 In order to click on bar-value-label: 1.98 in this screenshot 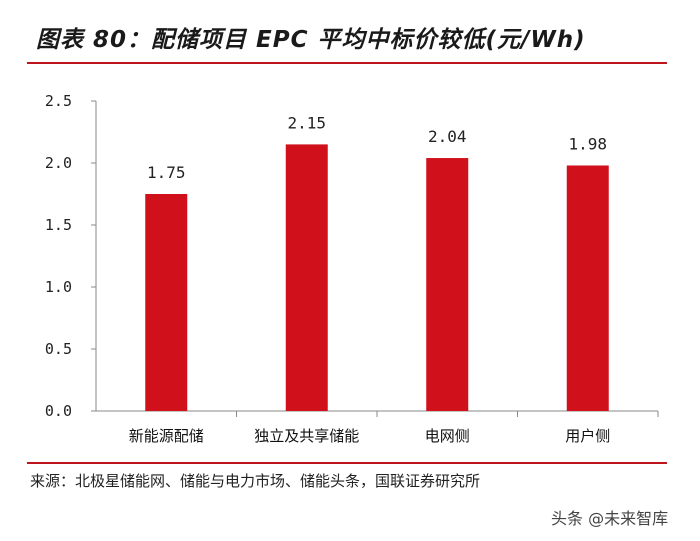, I will do `click(587, 143)`.